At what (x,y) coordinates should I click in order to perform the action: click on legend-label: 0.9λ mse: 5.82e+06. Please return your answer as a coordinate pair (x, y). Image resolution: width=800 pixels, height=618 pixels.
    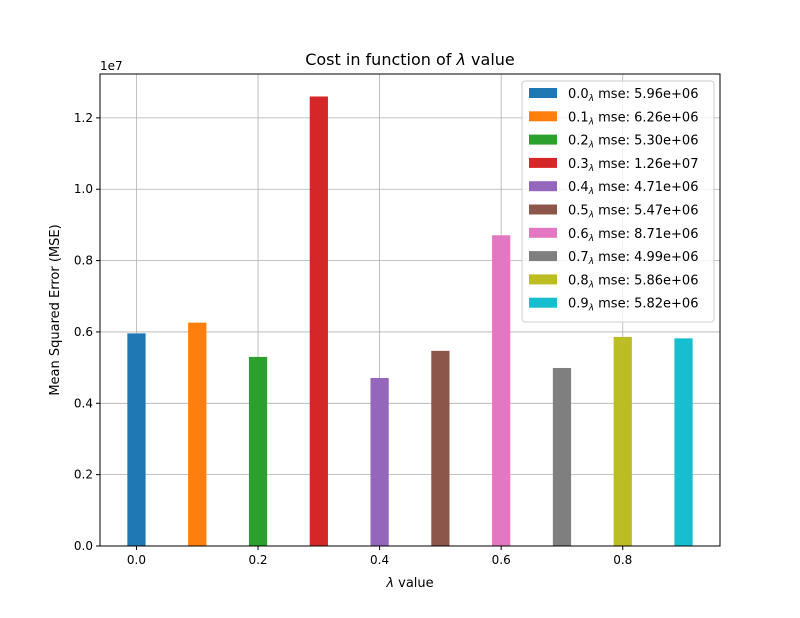
    Looking at the image, I should click on (633, 305).